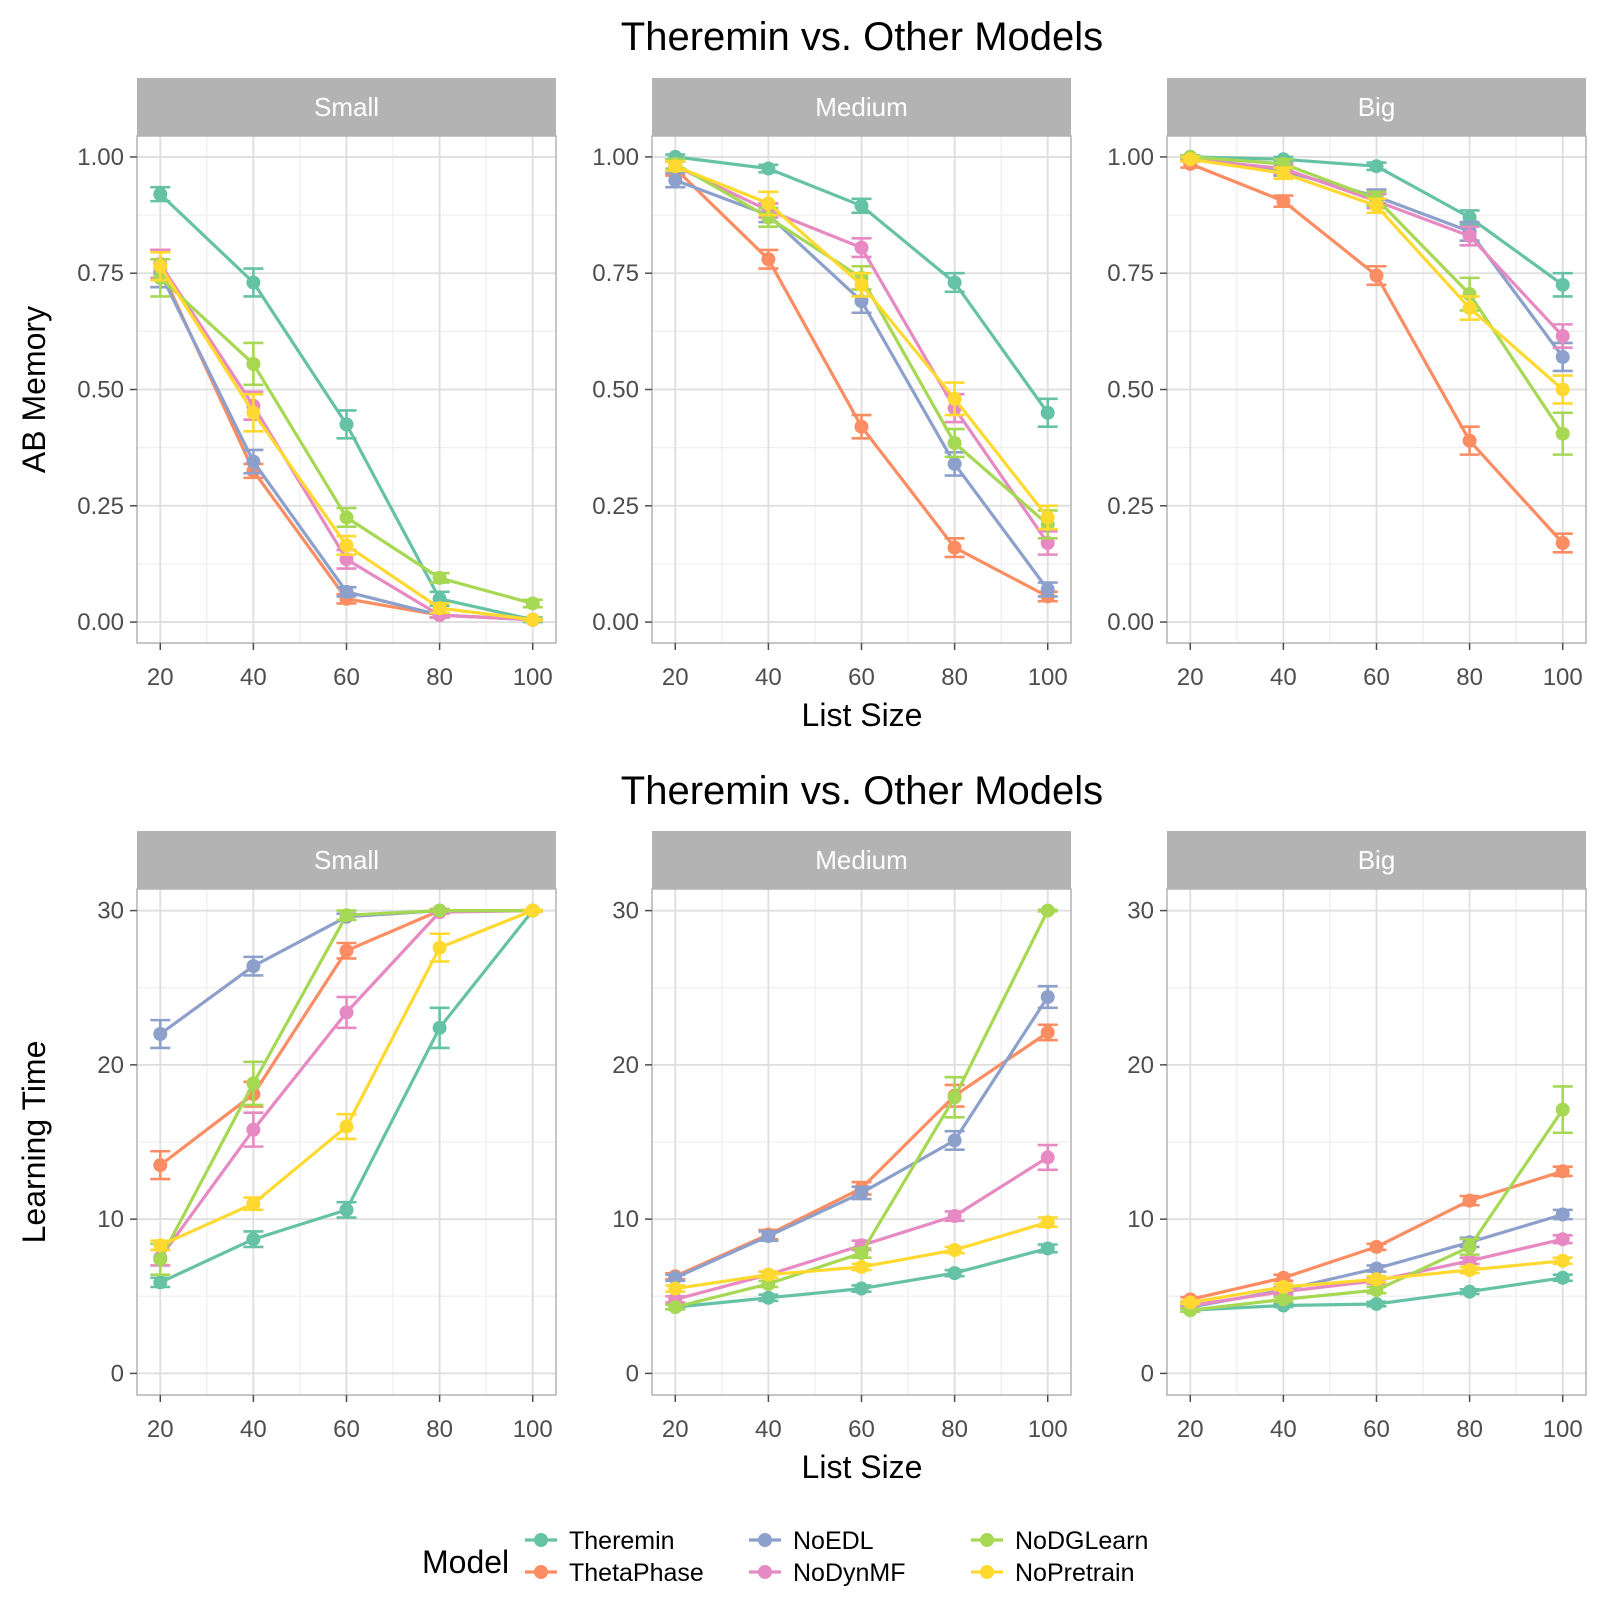  What do you see at coordinates (327, 1137) in the screenshot?
I see `panel-small: Small 20 40 60 80 100 0 10 20 30` at bounding box center [327, 1137].